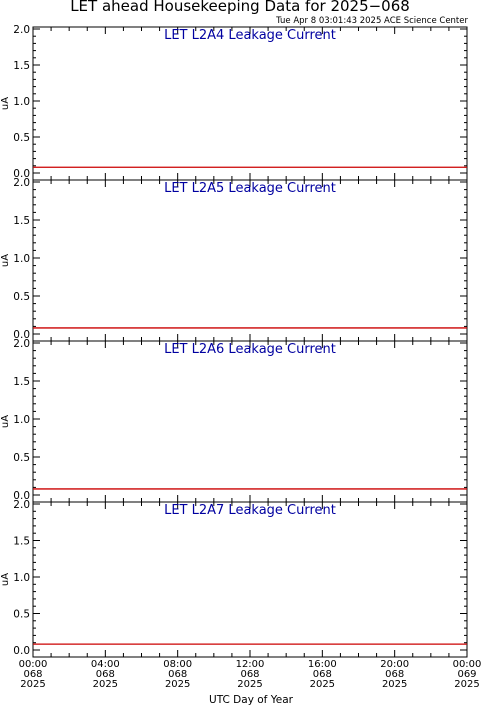 The image size is (481, 706). What do you see at coordinates (250, 664) in the screenshot?
I see `x-tick-time-label: 12:00` at bounding box center [250, 664].